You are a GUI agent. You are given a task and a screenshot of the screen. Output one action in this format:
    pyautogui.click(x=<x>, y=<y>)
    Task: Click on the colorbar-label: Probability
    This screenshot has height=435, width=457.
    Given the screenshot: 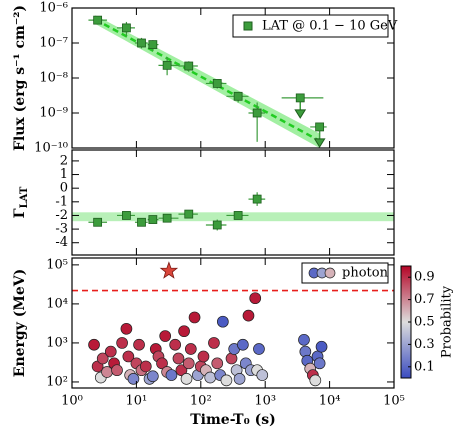 What is the action you would take?
    pyautogui.click(x=447, y=321)
    